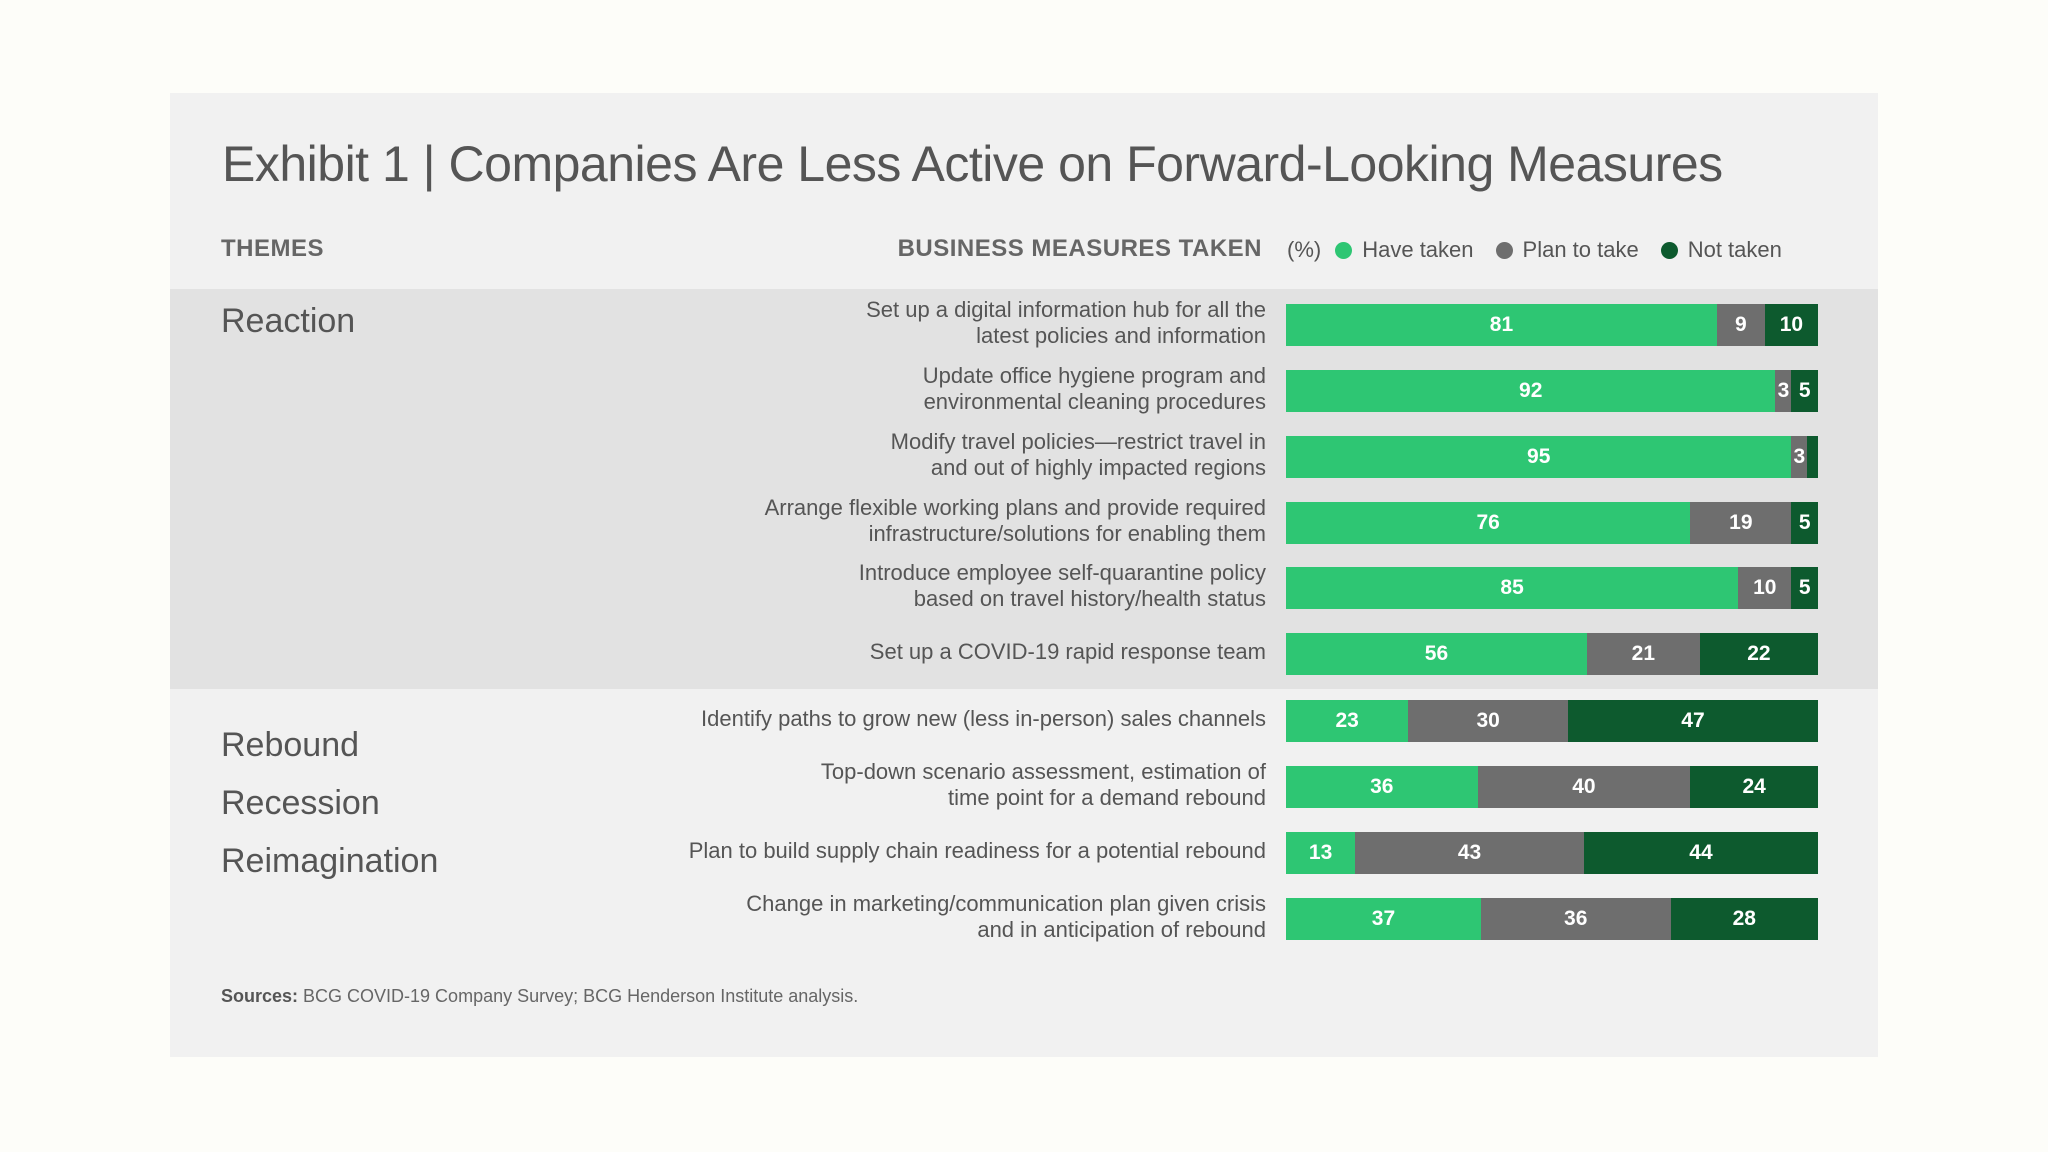 This screenshot has height=1152, width=2048. Describe the element at coordinates (1304, 249) in the screenshot. I see `legend-unit: (%)` at that location.